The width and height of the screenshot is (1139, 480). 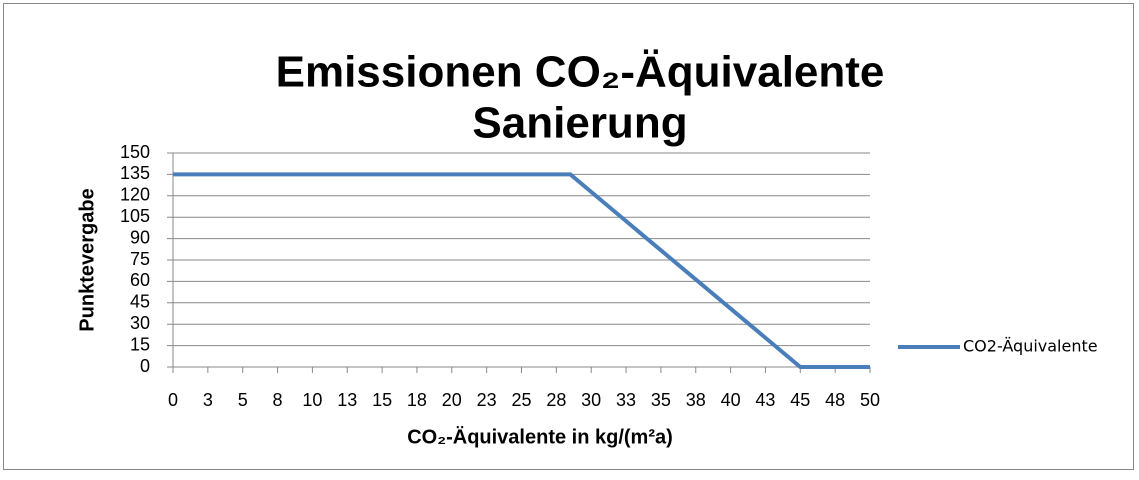 What do you see at coordinates (243, 400) in the screenshot?
I see `x-tick-label: 5` at bounding box center [243, 400].